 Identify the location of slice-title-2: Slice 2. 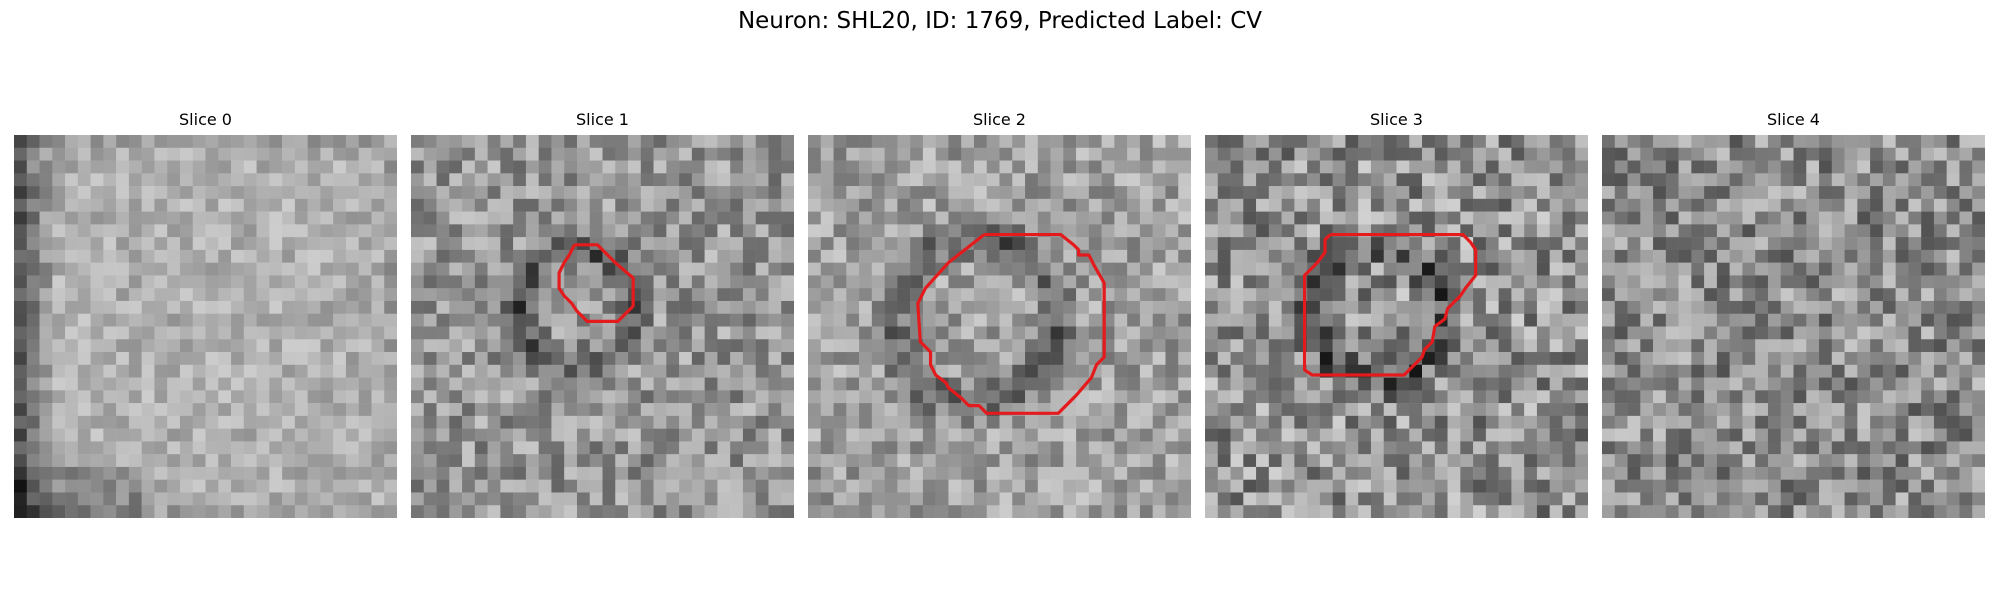
(999, 120).